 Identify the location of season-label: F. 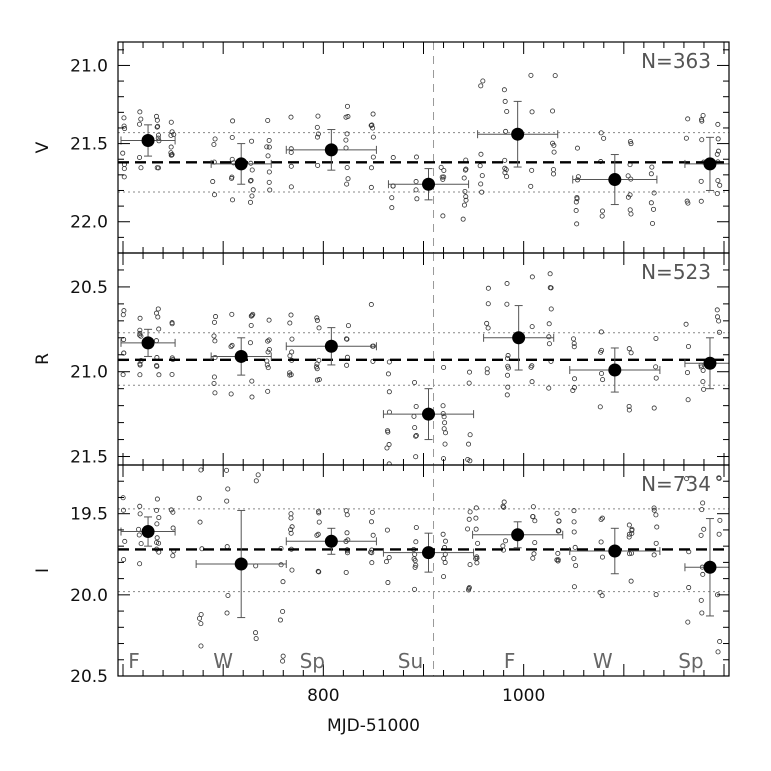
(510, 661).